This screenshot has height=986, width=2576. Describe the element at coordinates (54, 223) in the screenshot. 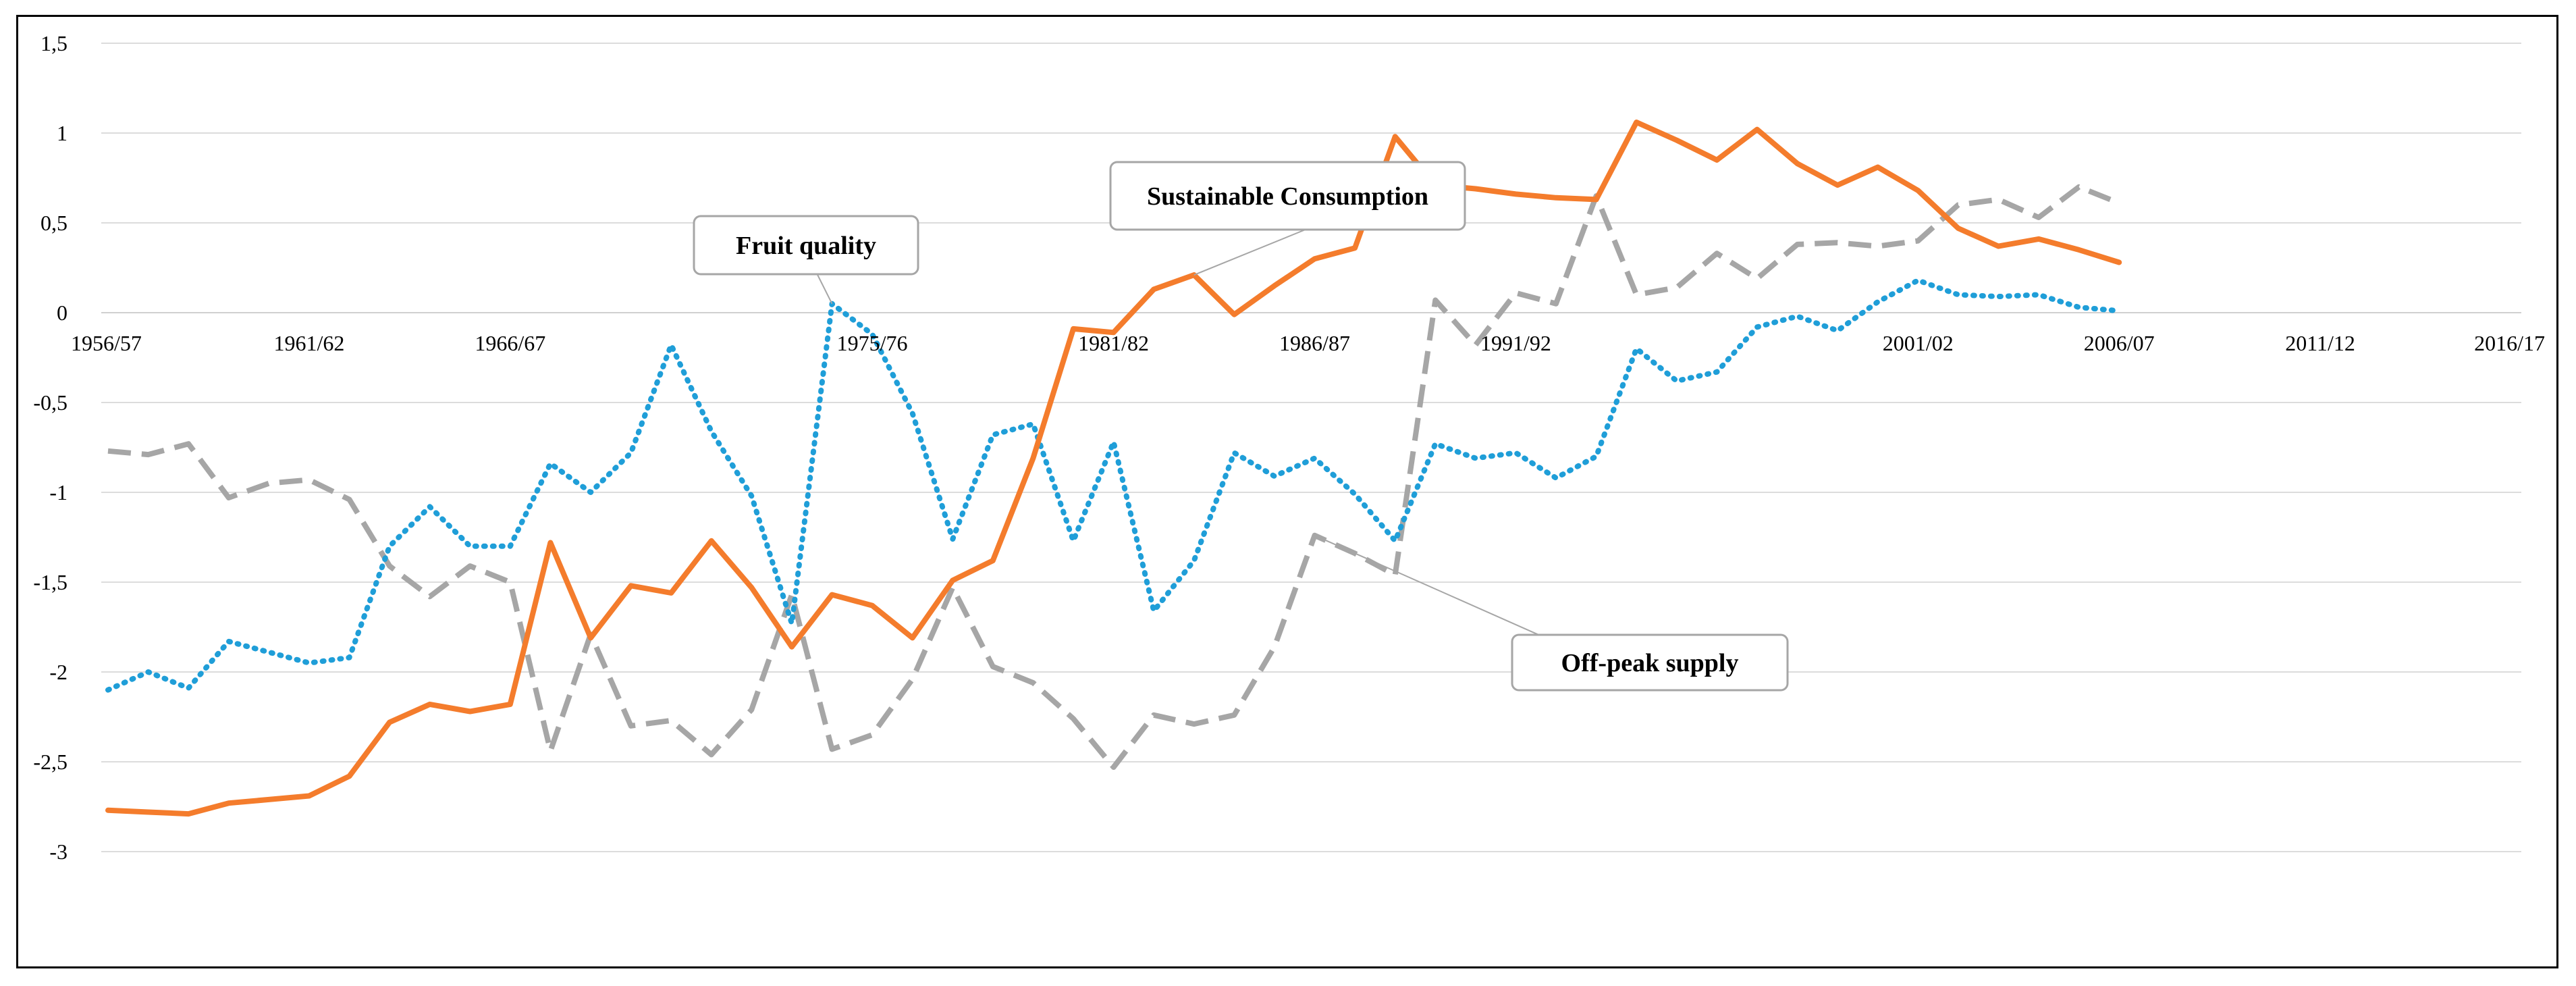

I see `y-tick-label: 0,5` at that location.